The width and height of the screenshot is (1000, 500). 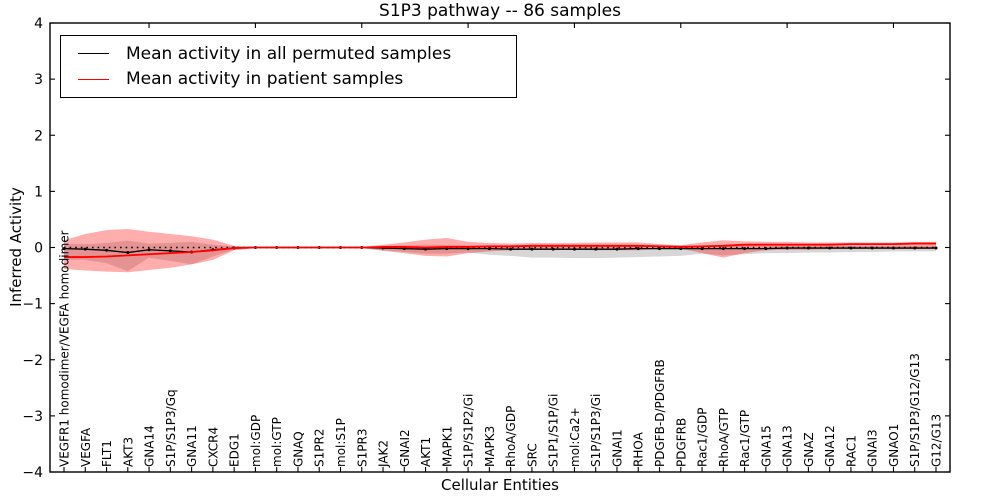 I want to click on x-tick-label: S1PR3, so click(x=362, y=448).